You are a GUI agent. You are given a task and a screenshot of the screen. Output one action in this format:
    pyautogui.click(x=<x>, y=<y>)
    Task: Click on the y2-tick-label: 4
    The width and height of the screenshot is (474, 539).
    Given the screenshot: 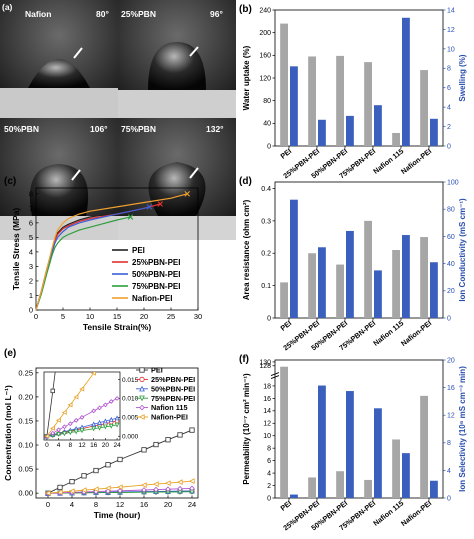 What is the action you would take?
    pyautogui.click(x=449, y=108)
    